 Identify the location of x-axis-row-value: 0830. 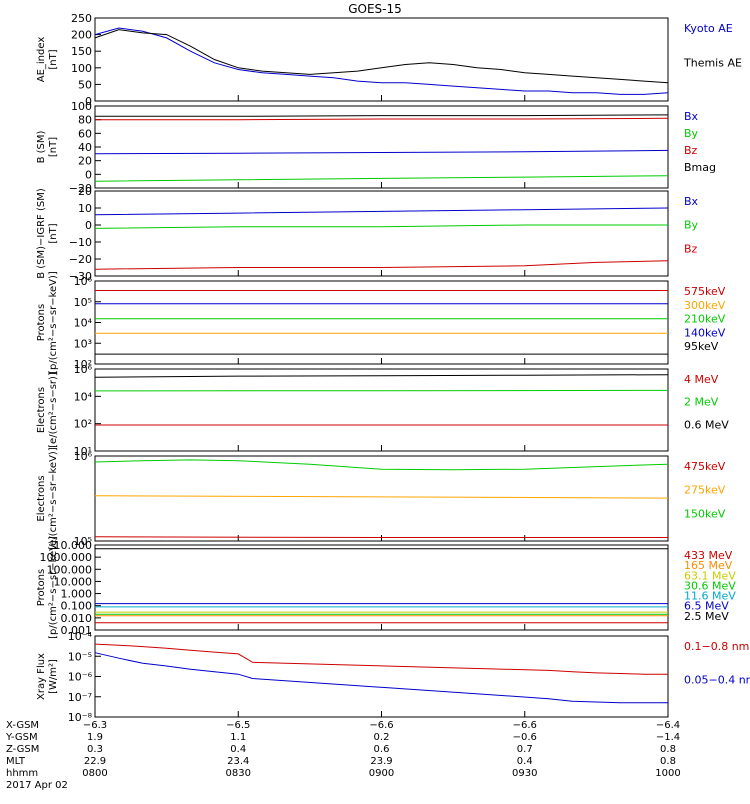
(238, 773).